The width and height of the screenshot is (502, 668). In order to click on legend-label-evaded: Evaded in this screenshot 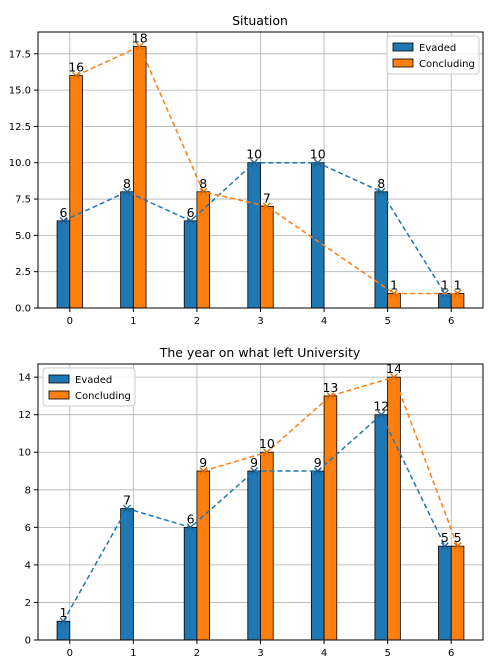, I will do `click(93, 380)`.